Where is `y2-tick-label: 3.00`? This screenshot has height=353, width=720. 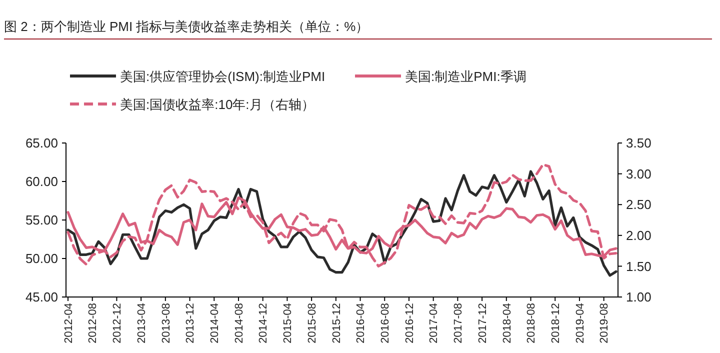
y2-tick-label: 3.00 is located at coordinates (639, 174).